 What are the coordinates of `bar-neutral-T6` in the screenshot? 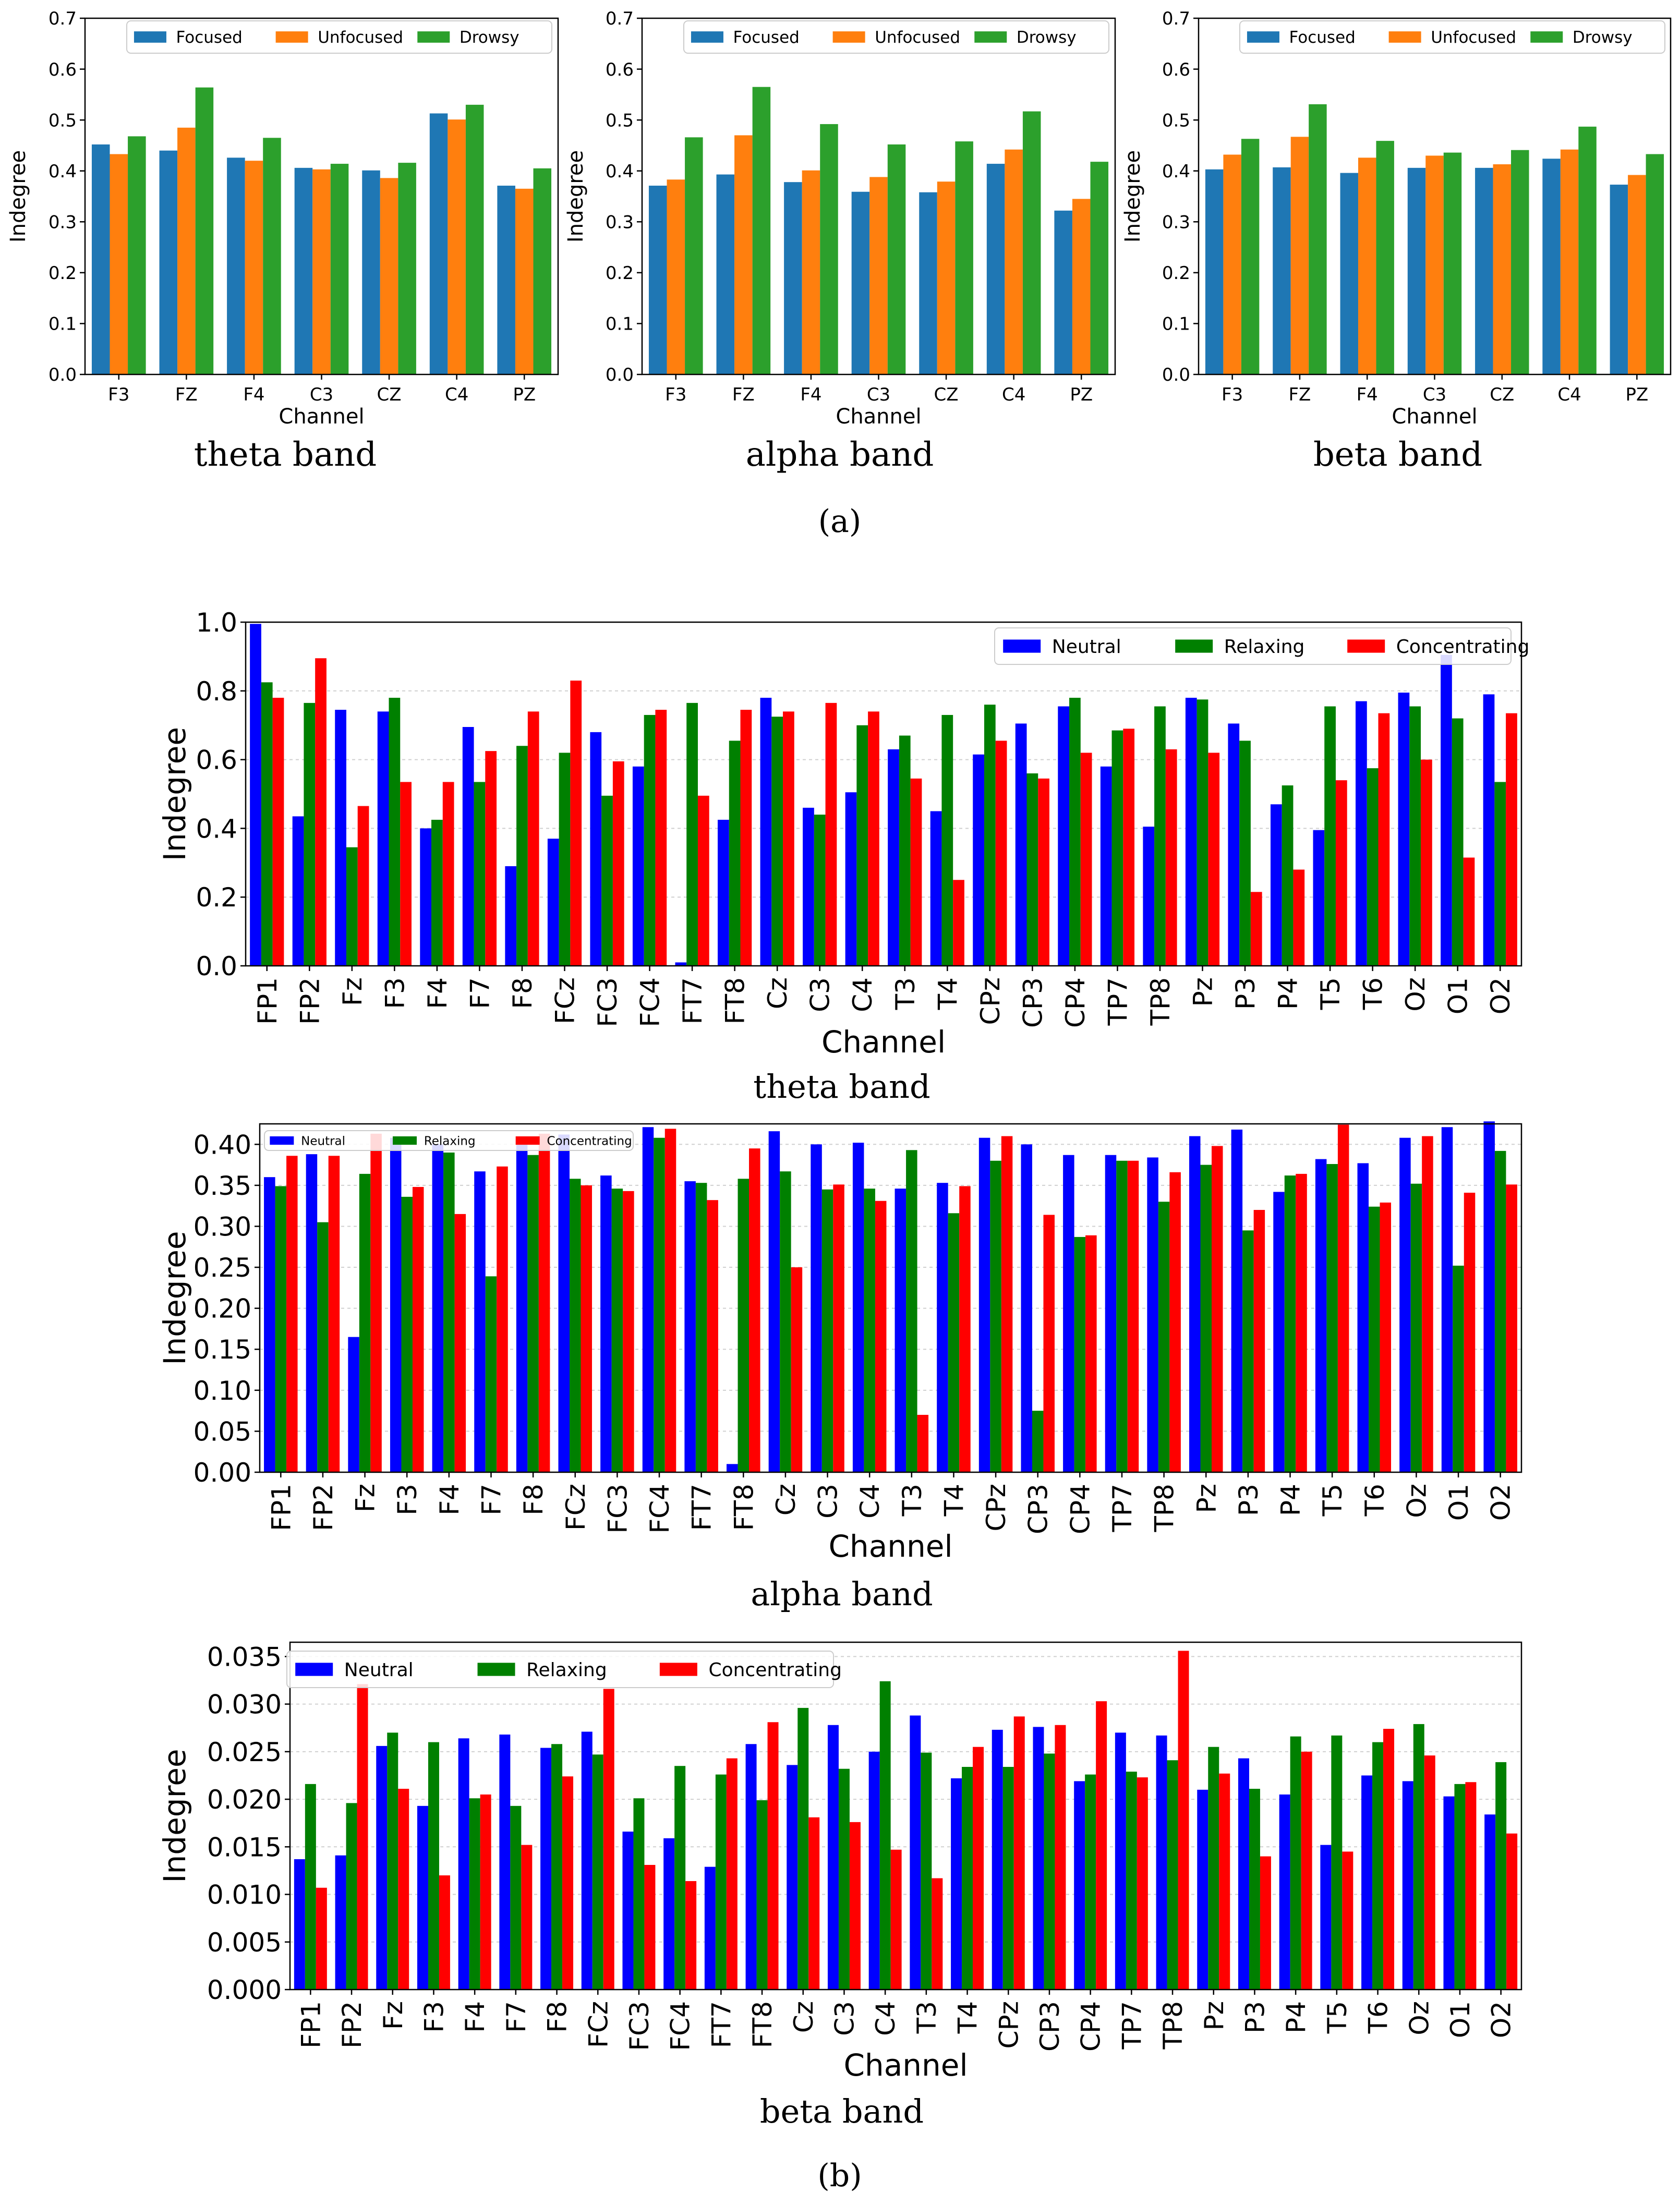 It's located at (1367, 1882).